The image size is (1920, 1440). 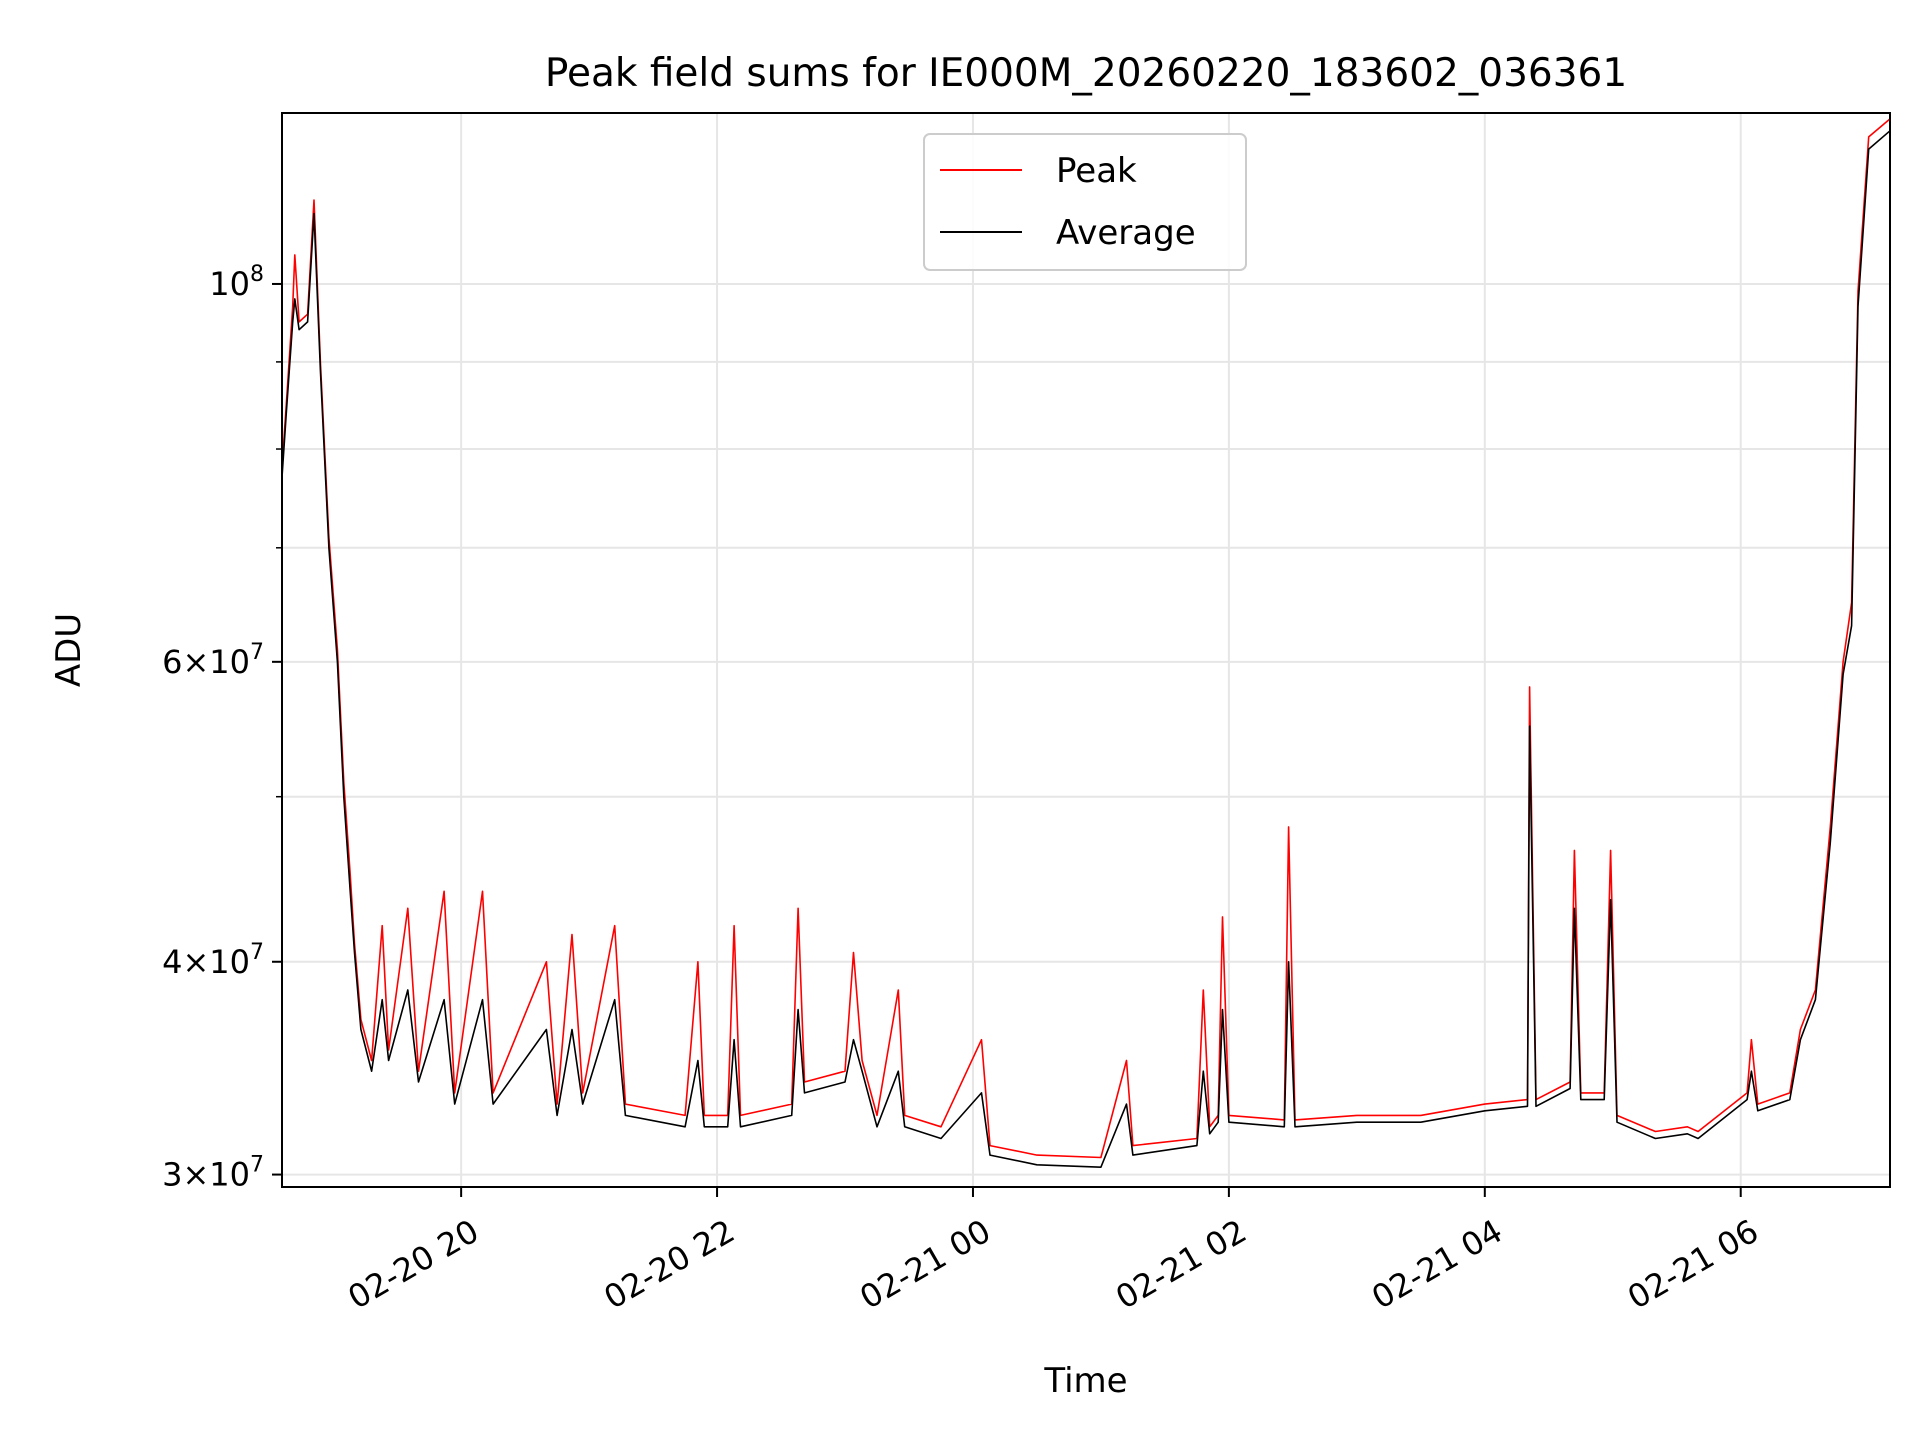 I want to click on legend-label-average: Average, so click(x=1126, y=233).